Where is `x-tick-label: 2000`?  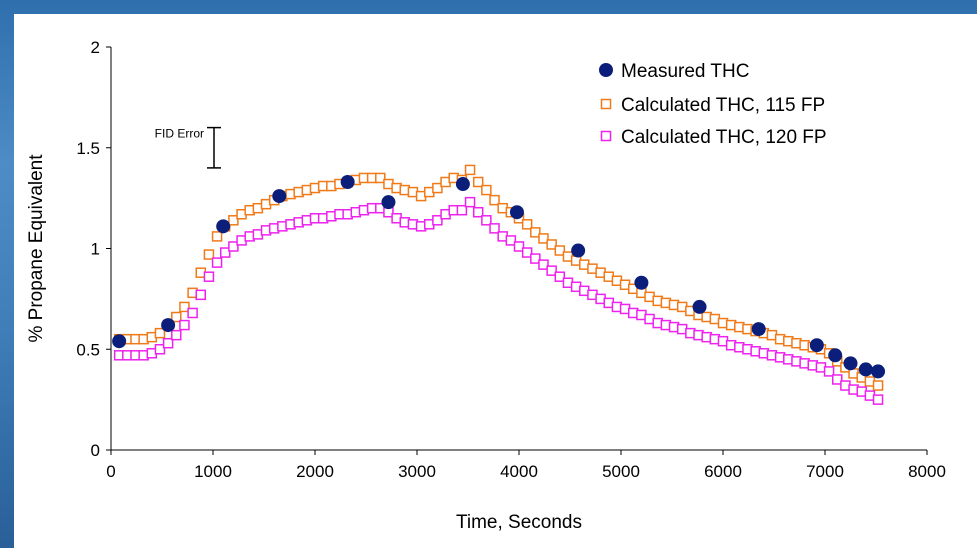
x-tick-label: 2000 is located at coordinates (315, 471).